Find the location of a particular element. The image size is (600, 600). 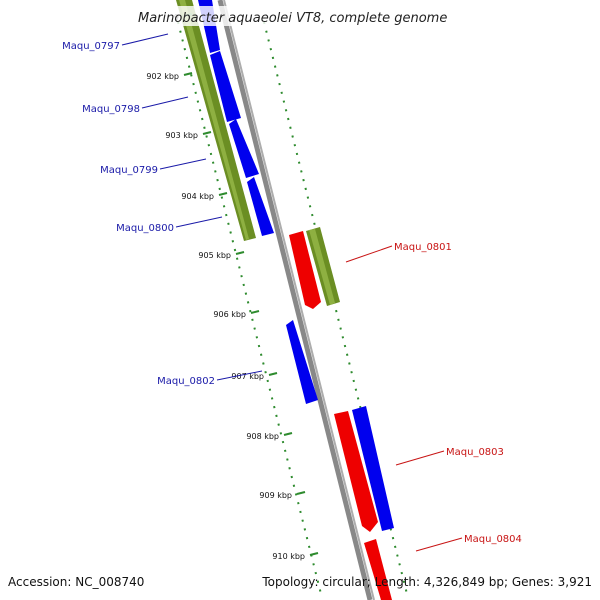

gene-label: Maqu_0798 is located at coordinates (111, 109).